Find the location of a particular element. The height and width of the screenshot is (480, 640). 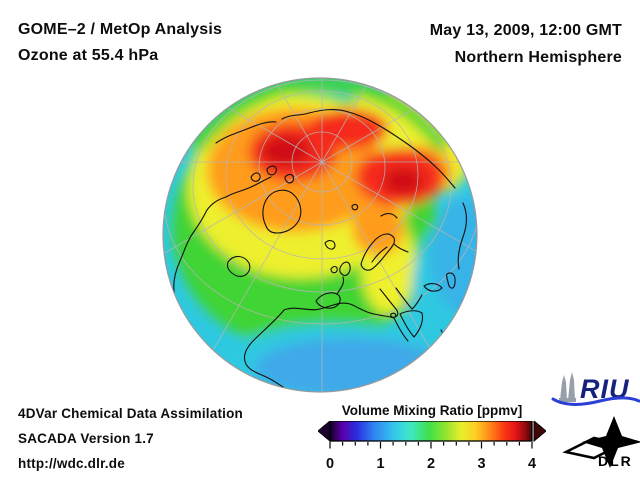

assimilation-label: 4DVar Chemical Data Assimilation is located at coordinates (130, 413).